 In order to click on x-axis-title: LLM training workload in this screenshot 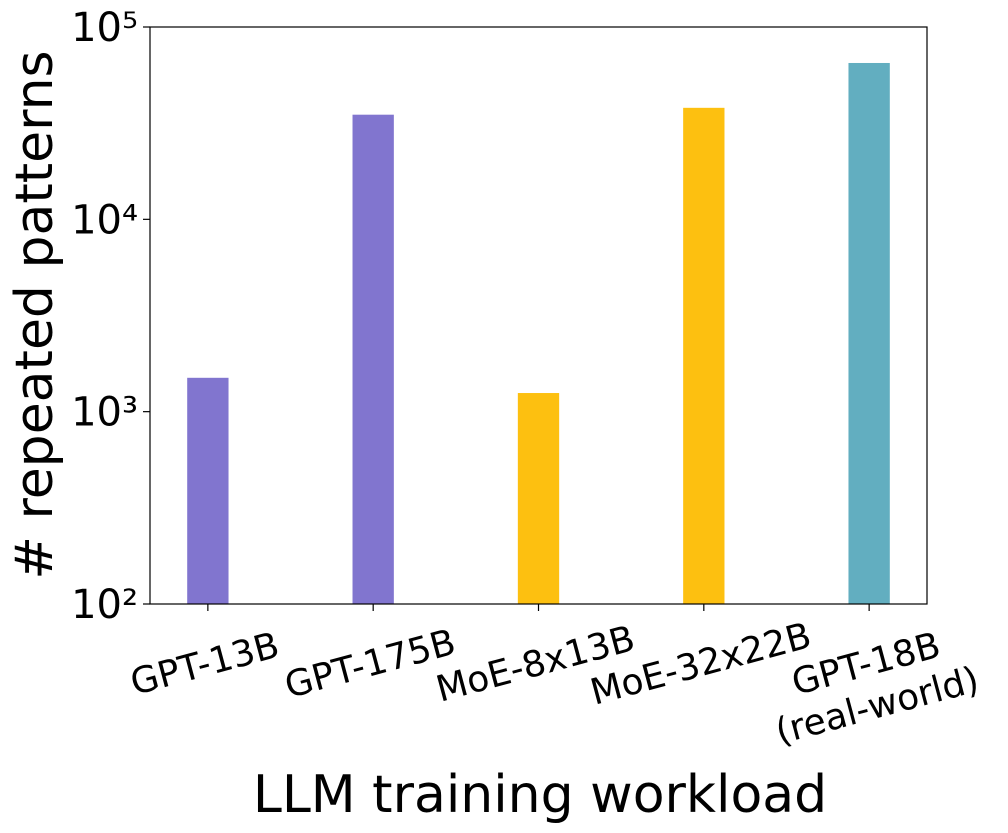, I will do `click(540, 795)`.